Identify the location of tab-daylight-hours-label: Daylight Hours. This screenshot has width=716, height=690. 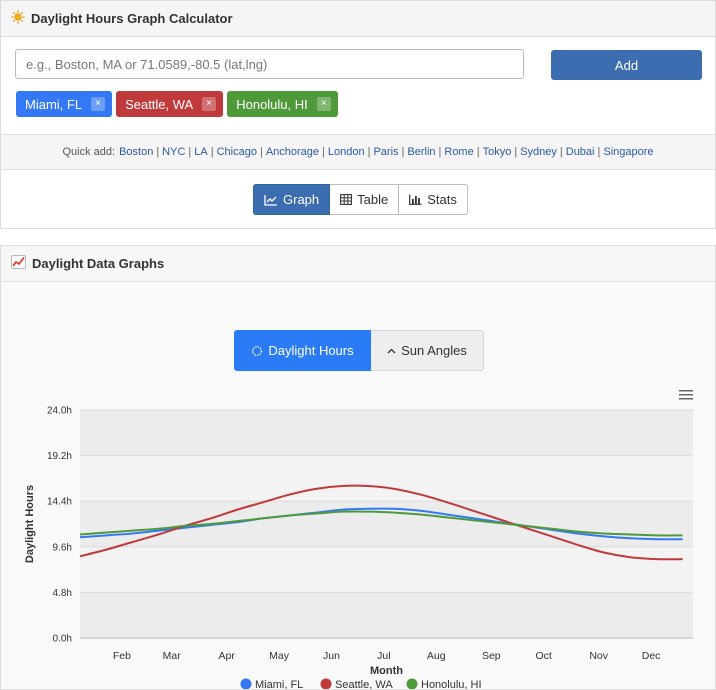
(311, 350).